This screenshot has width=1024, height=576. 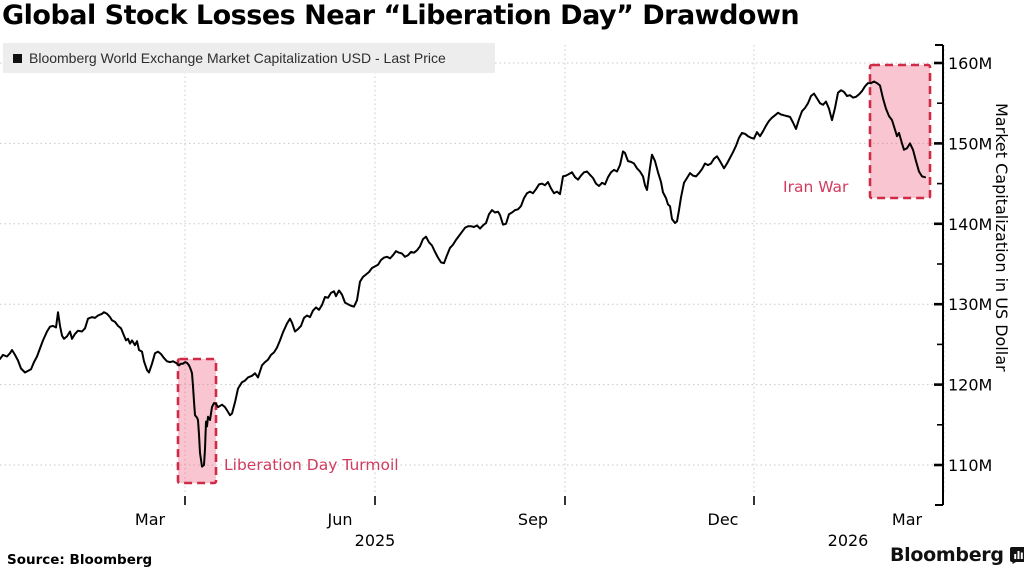 What do you see at coordinates (970, 143) in the screenshot?
I see `y-tick-label: 150M` at bounding box center [970, 143].